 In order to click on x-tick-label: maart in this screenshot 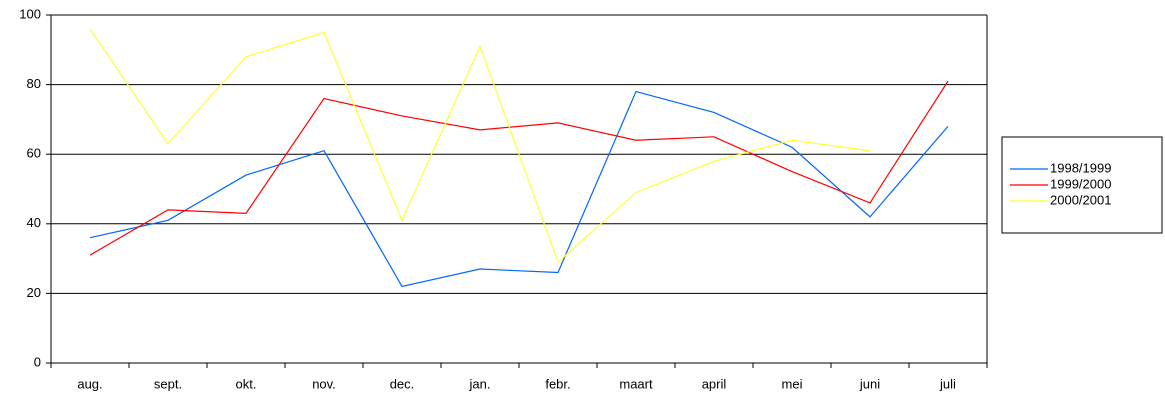, I will do `click(636, 383)`.